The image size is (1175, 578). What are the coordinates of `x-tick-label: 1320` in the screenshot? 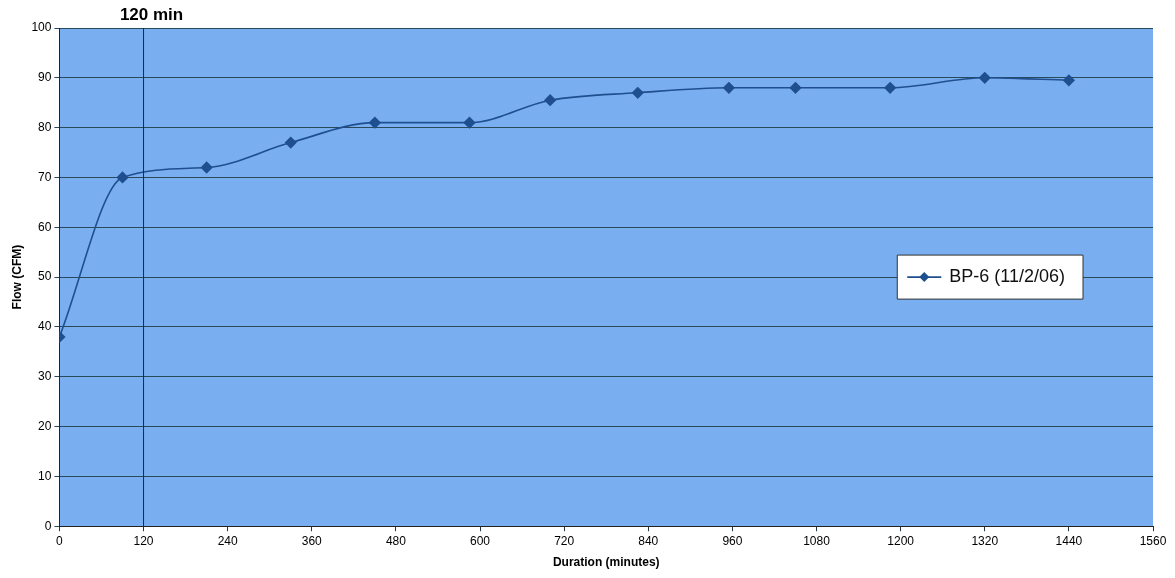 It's located at (985, 540).